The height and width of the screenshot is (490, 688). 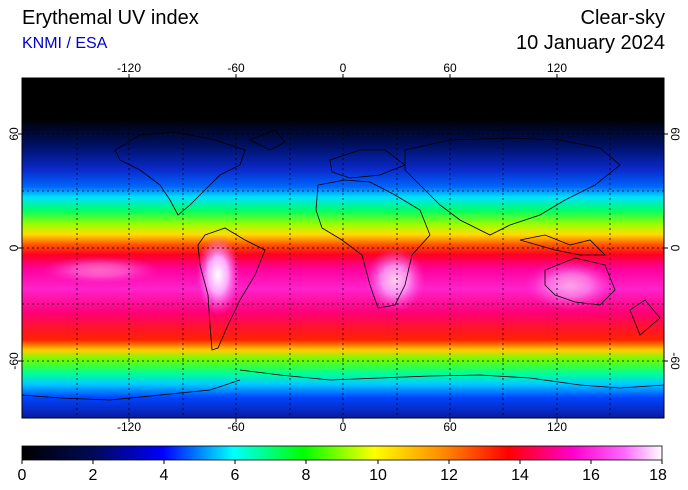 I want to click on lon-tick-bottom: 60, so click(x=450, y=427).